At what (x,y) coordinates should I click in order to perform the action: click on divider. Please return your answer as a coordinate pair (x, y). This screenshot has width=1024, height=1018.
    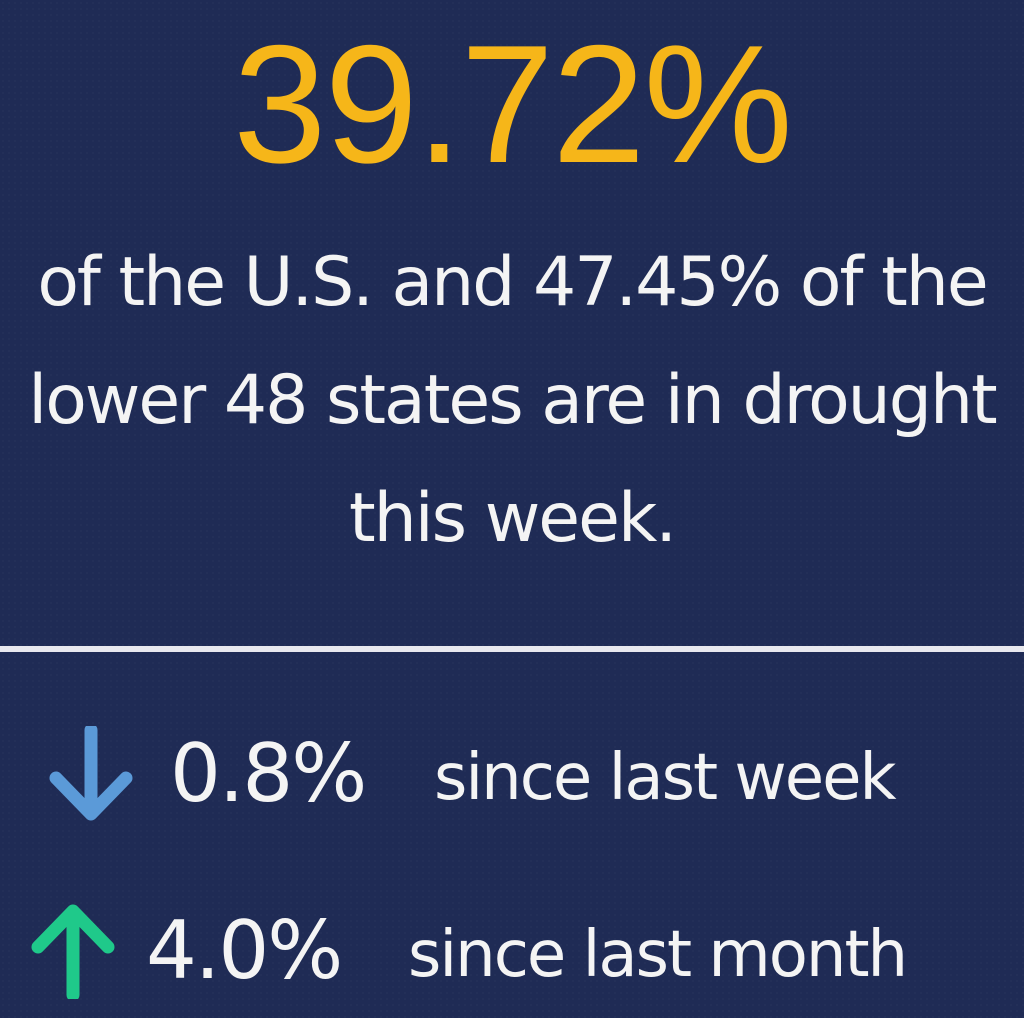
    Looking at the image, I should click on (512, 649).